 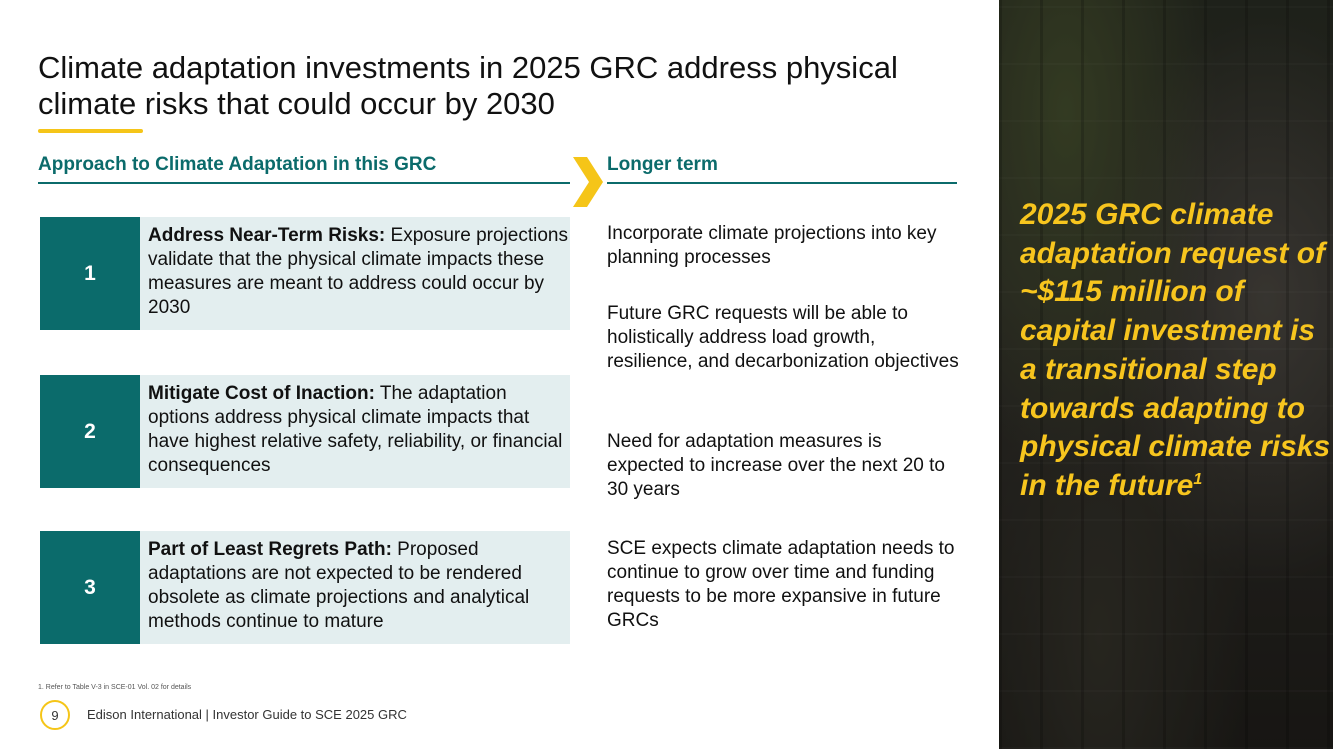 What do you see at coordinates (90, 131) in the screenshot?
I see `title-underline` at bounding box center [90, 131].